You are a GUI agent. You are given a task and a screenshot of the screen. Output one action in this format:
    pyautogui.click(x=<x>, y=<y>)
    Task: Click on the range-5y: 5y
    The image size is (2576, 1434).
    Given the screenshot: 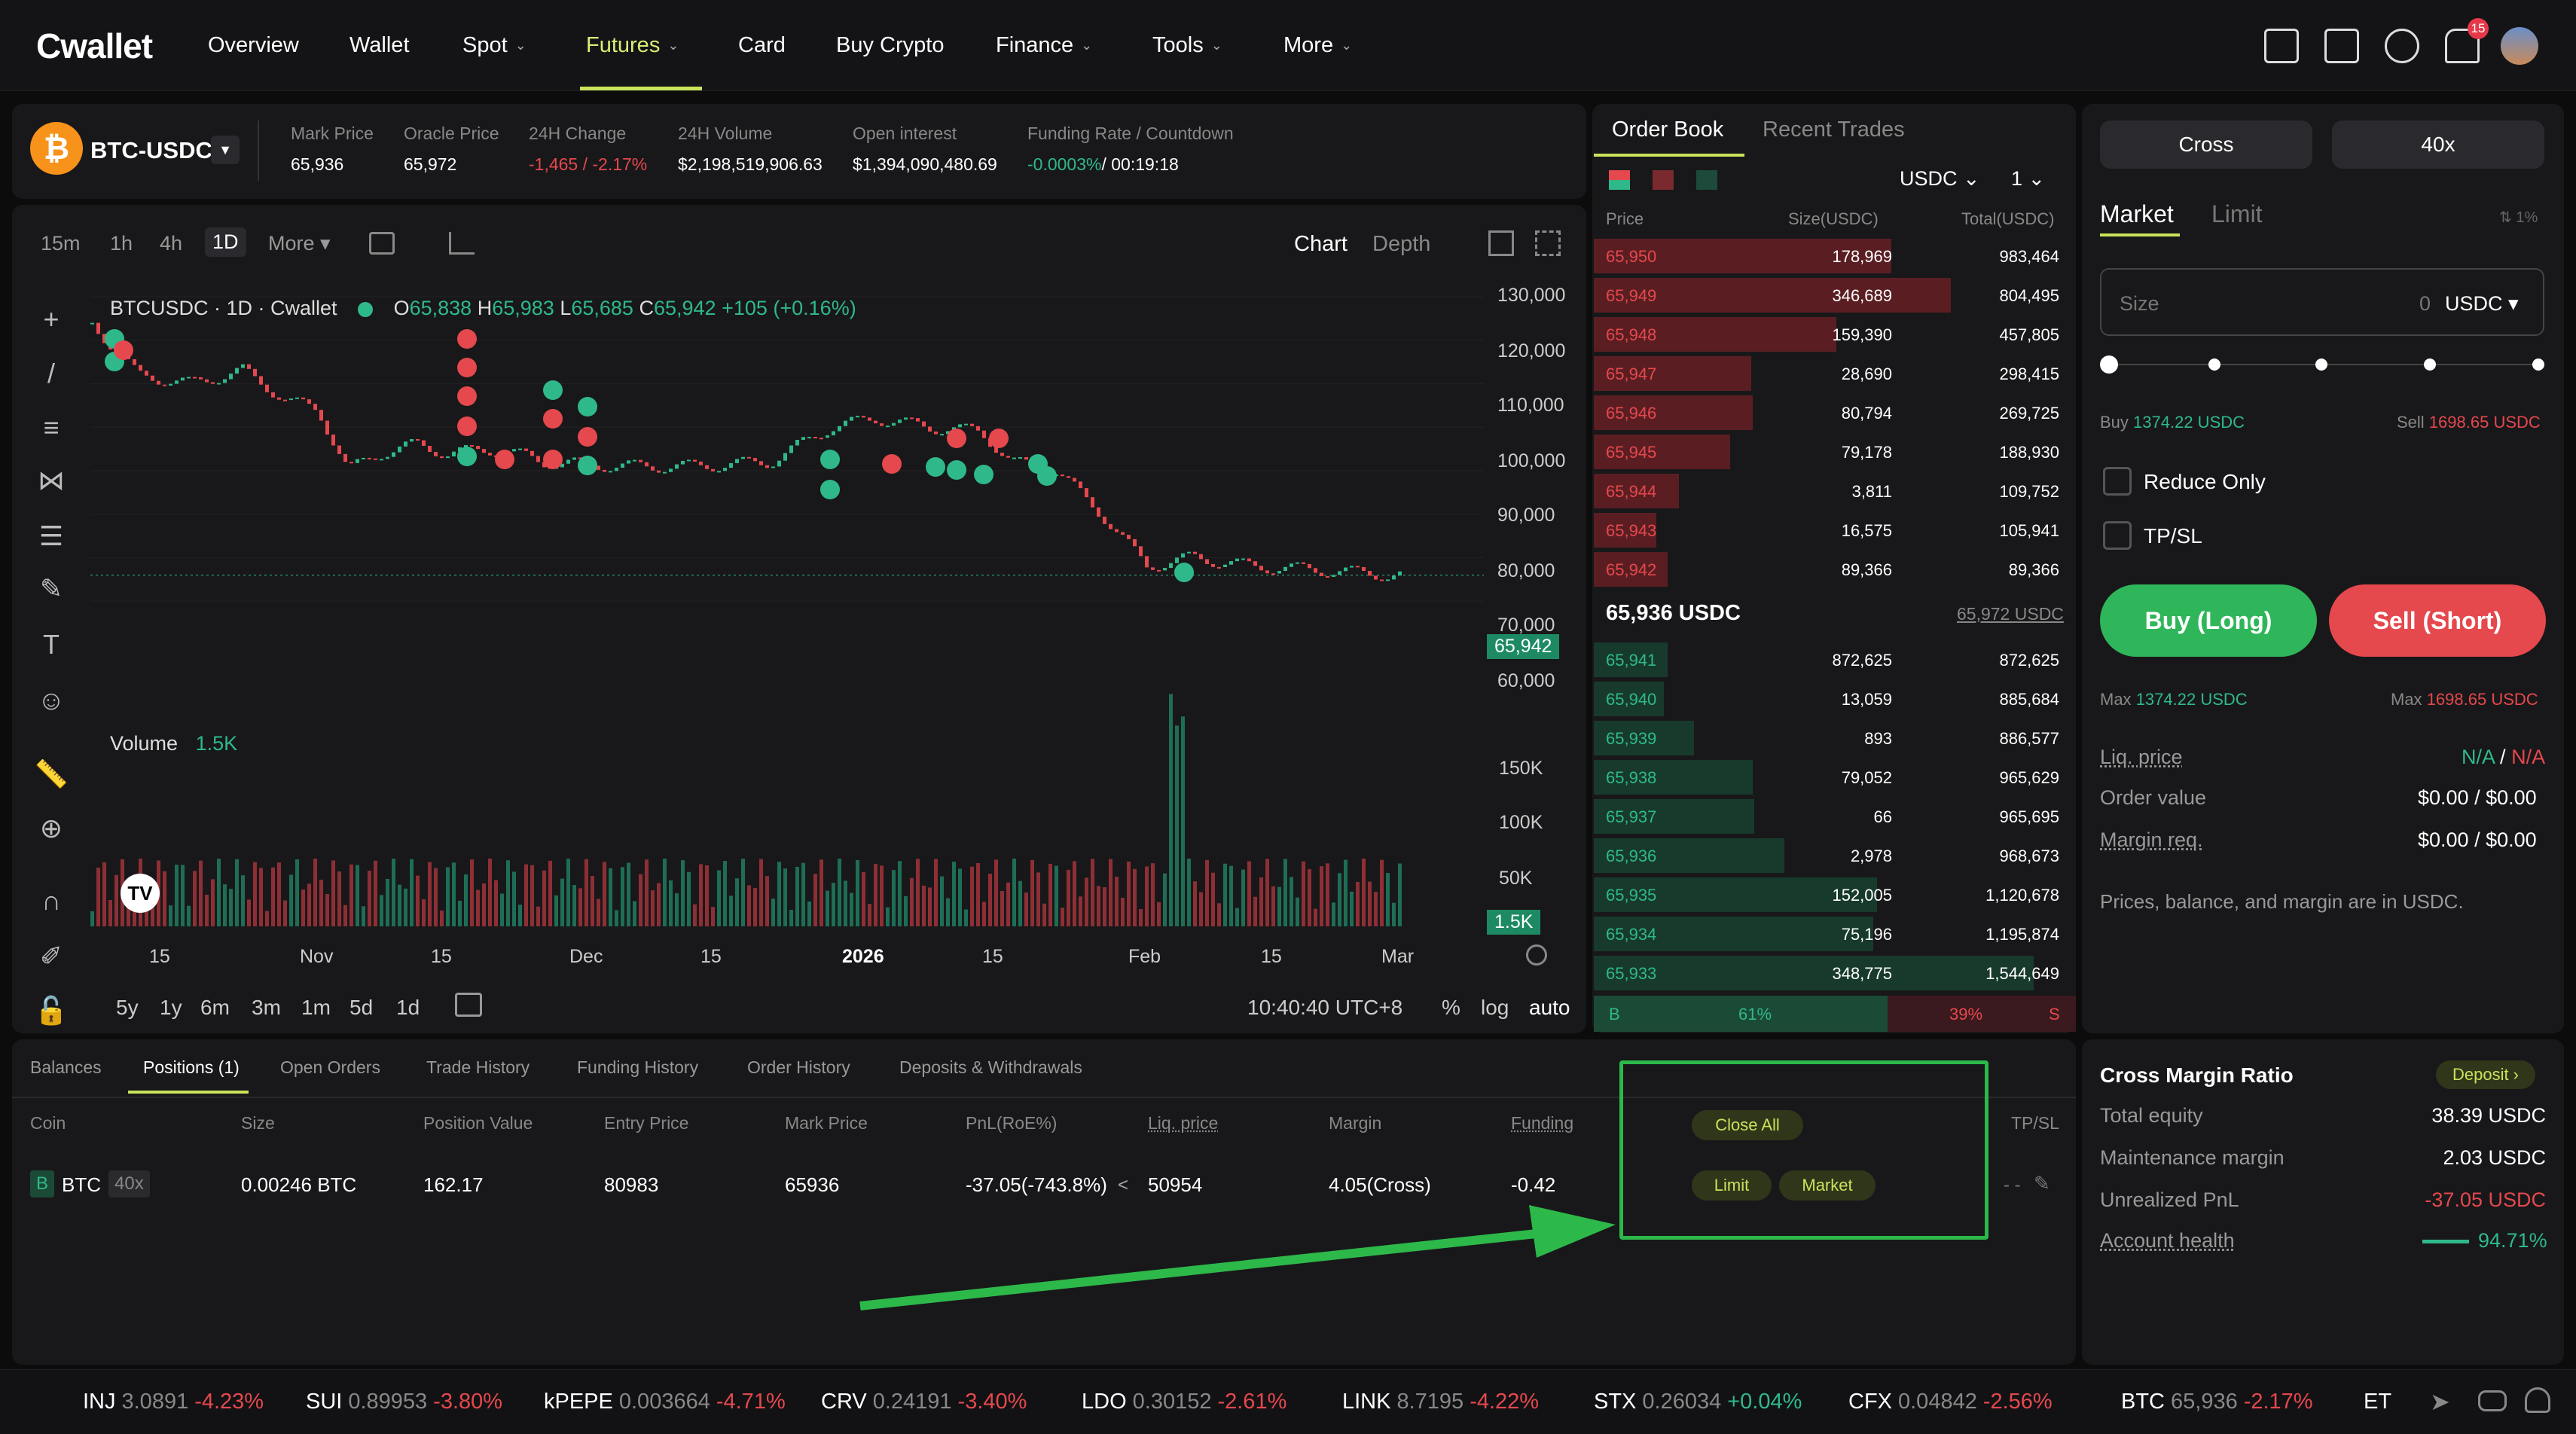 What is the action you would take?
    pyautogui.click(x=128, y=1007)
    